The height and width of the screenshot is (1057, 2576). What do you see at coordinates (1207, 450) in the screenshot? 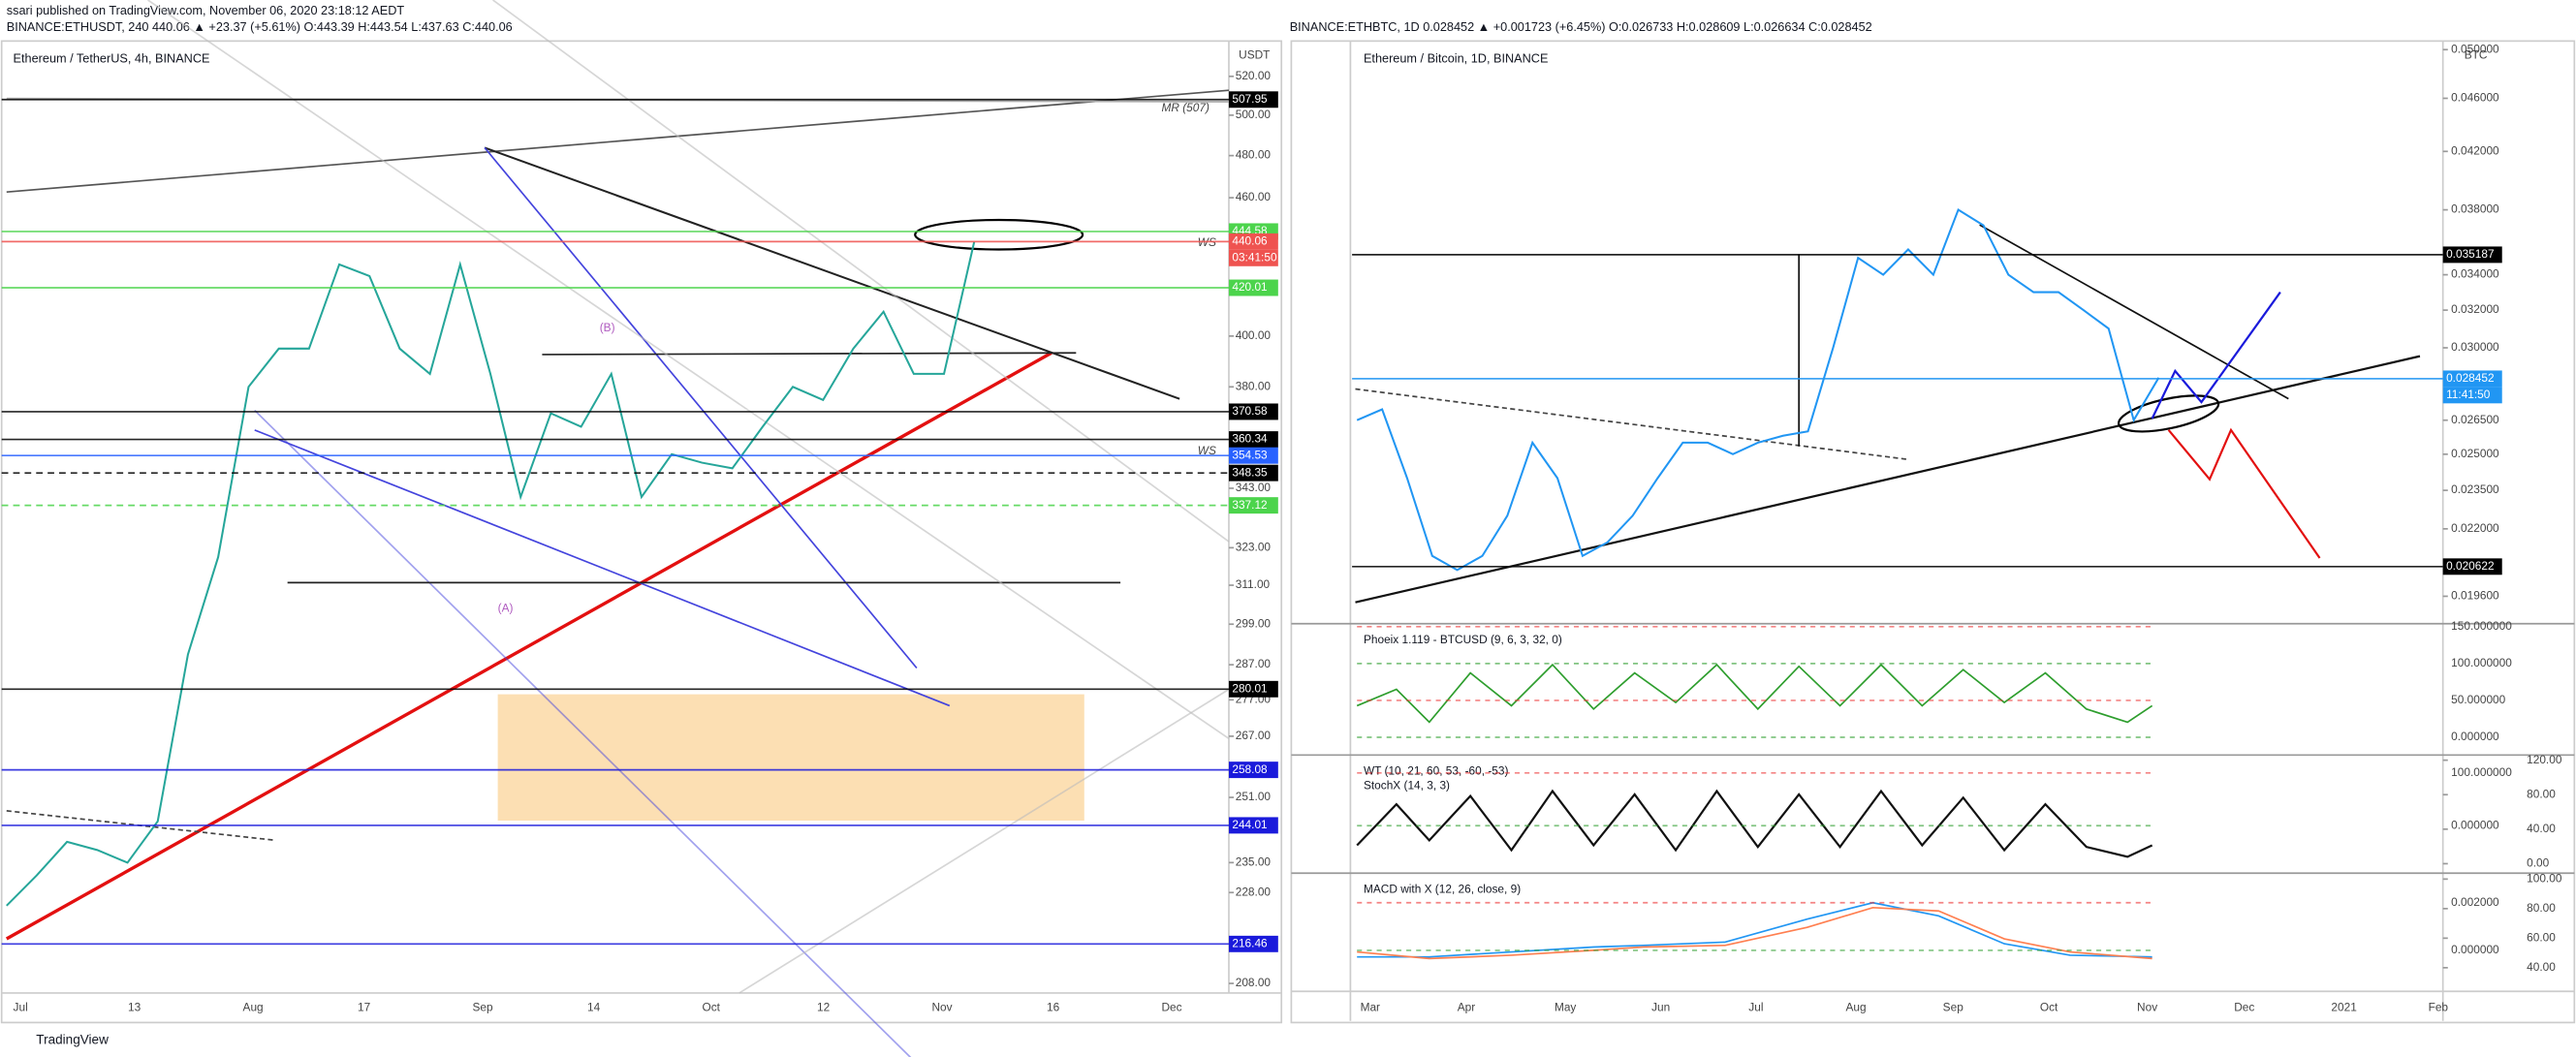
I see `annotation: WS` at bounding box center [1207, 450].